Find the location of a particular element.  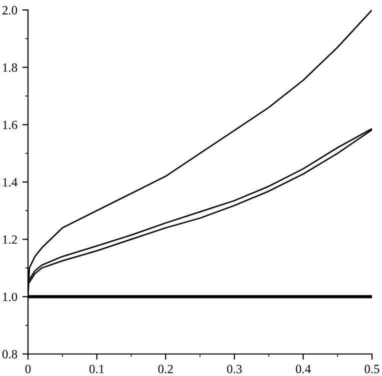

y-tick-label: 1.2 is located at coordinates (10, 239).